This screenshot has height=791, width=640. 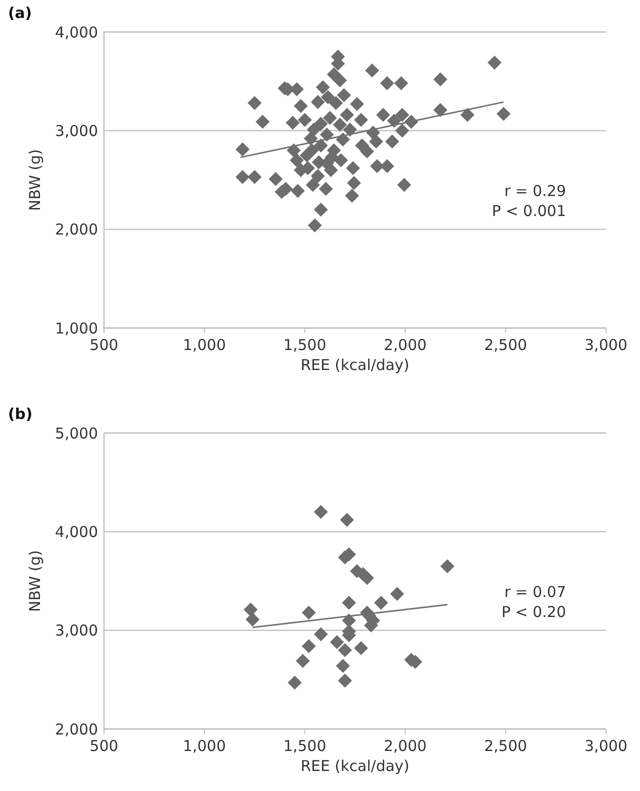 What do you see at coordinates (533, 612) in the screenshot?
I see `annotation: P < 0.20` at bounding box center [533, 612].